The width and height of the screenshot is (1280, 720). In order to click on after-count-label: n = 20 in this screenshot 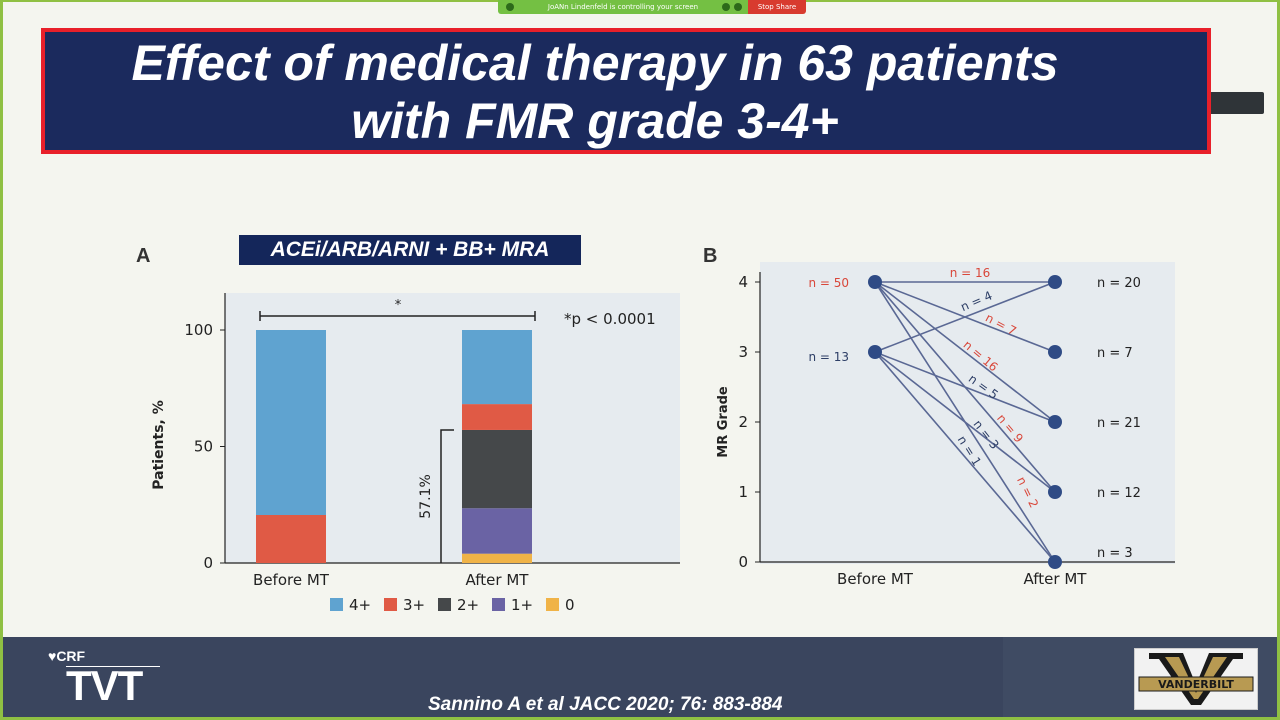, I will do `click(1119, 283)`.